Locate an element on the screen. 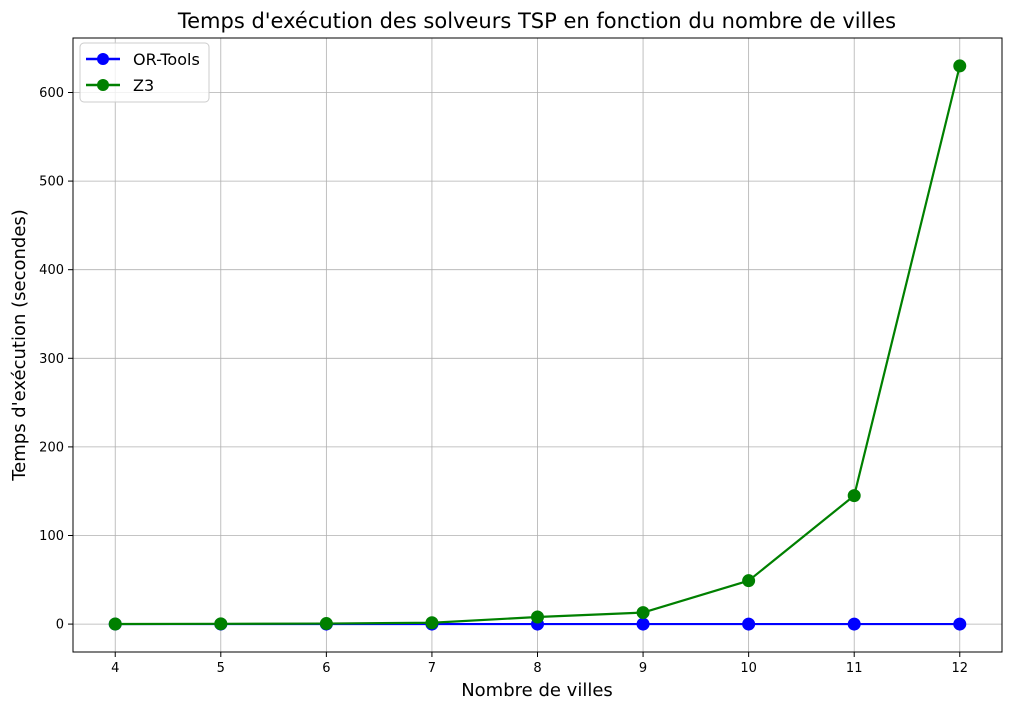 The image size is (1011, 710). x-tick-label: 8 is located at coordinates (537, 668).